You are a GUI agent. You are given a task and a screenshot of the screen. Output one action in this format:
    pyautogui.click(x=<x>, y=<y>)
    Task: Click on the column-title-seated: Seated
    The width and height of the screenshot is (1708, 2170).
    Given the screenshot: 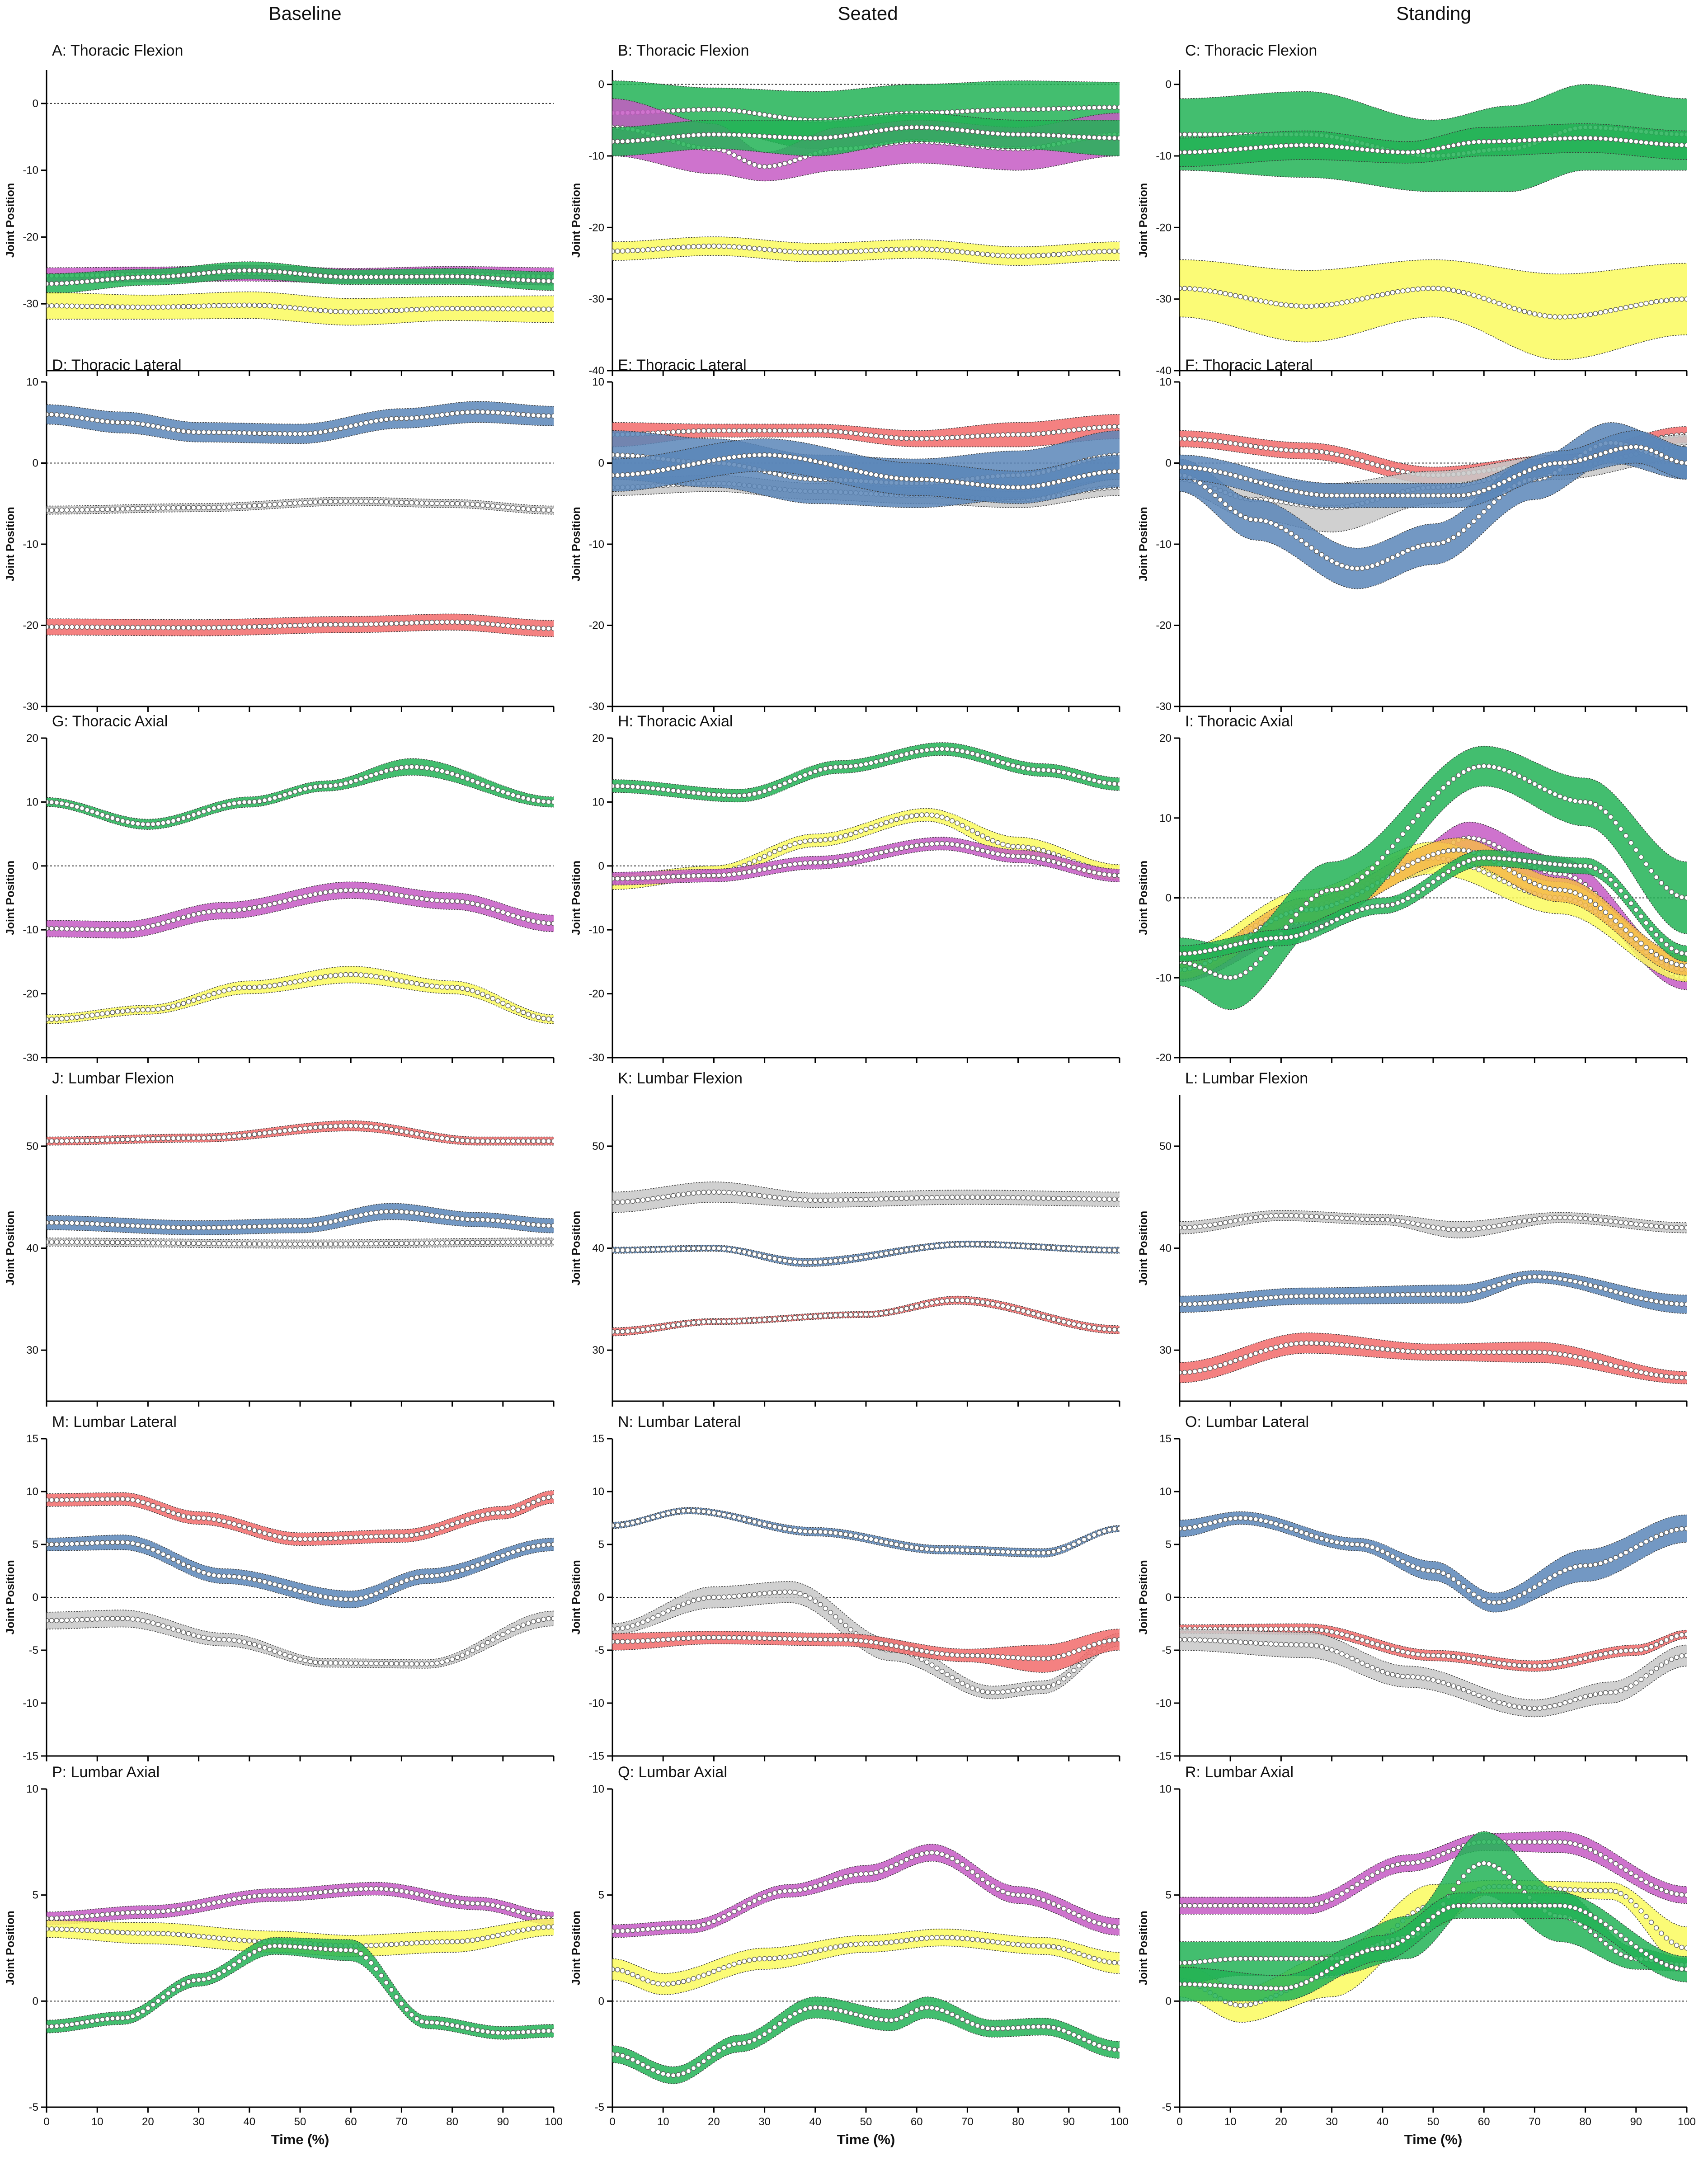 What is the action you would take?
    pyautogui.click(x=868, y=13)
    